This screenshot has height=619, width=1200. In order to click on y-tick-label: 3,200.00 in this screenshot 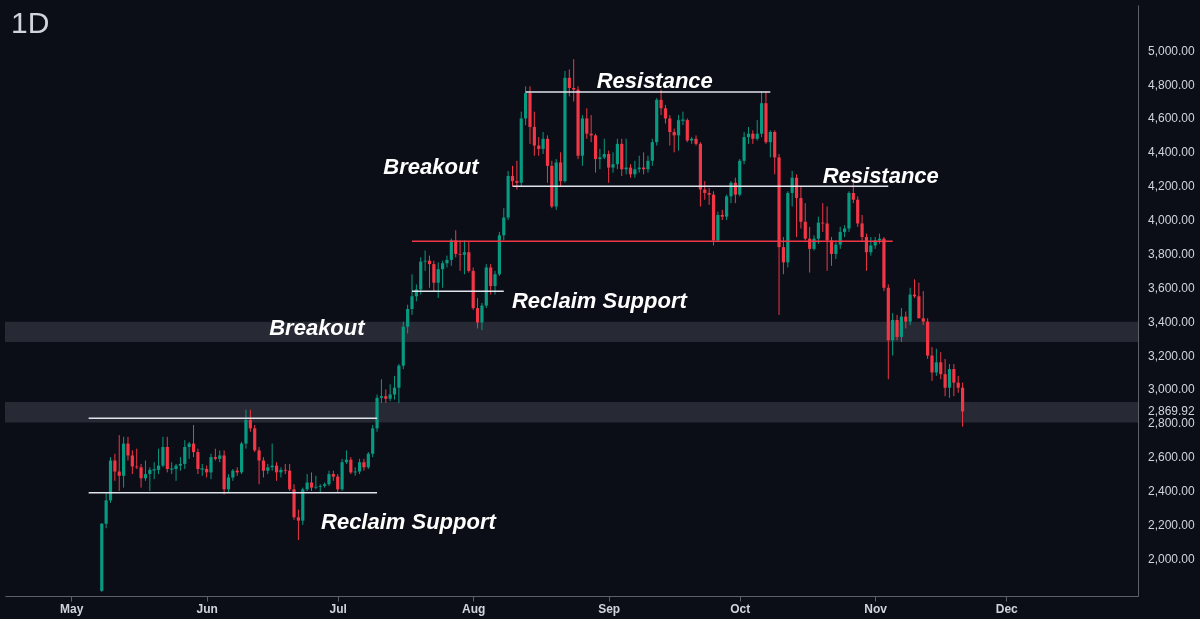, I will do `click(1172, 355)`.